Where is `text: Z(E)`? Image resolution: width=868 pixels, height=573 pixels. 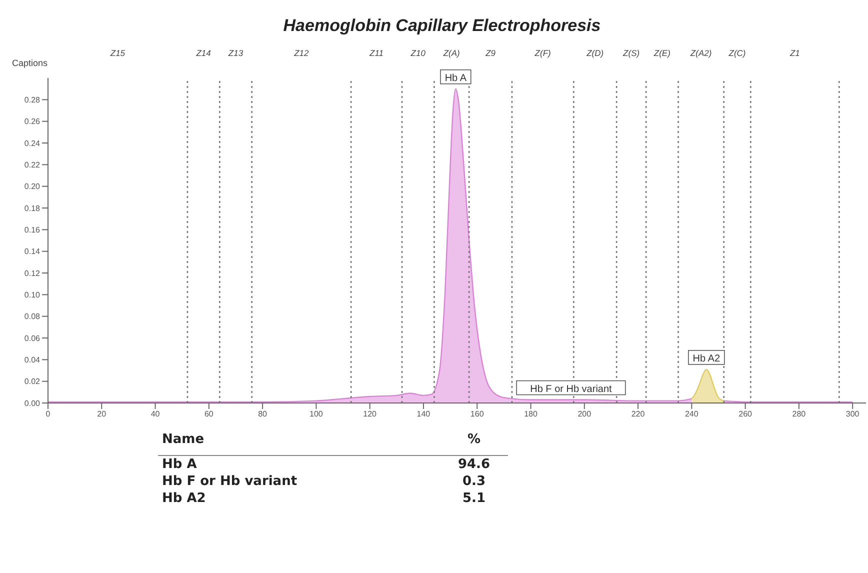 text: Z(E) is located at coordinates (661, 53).